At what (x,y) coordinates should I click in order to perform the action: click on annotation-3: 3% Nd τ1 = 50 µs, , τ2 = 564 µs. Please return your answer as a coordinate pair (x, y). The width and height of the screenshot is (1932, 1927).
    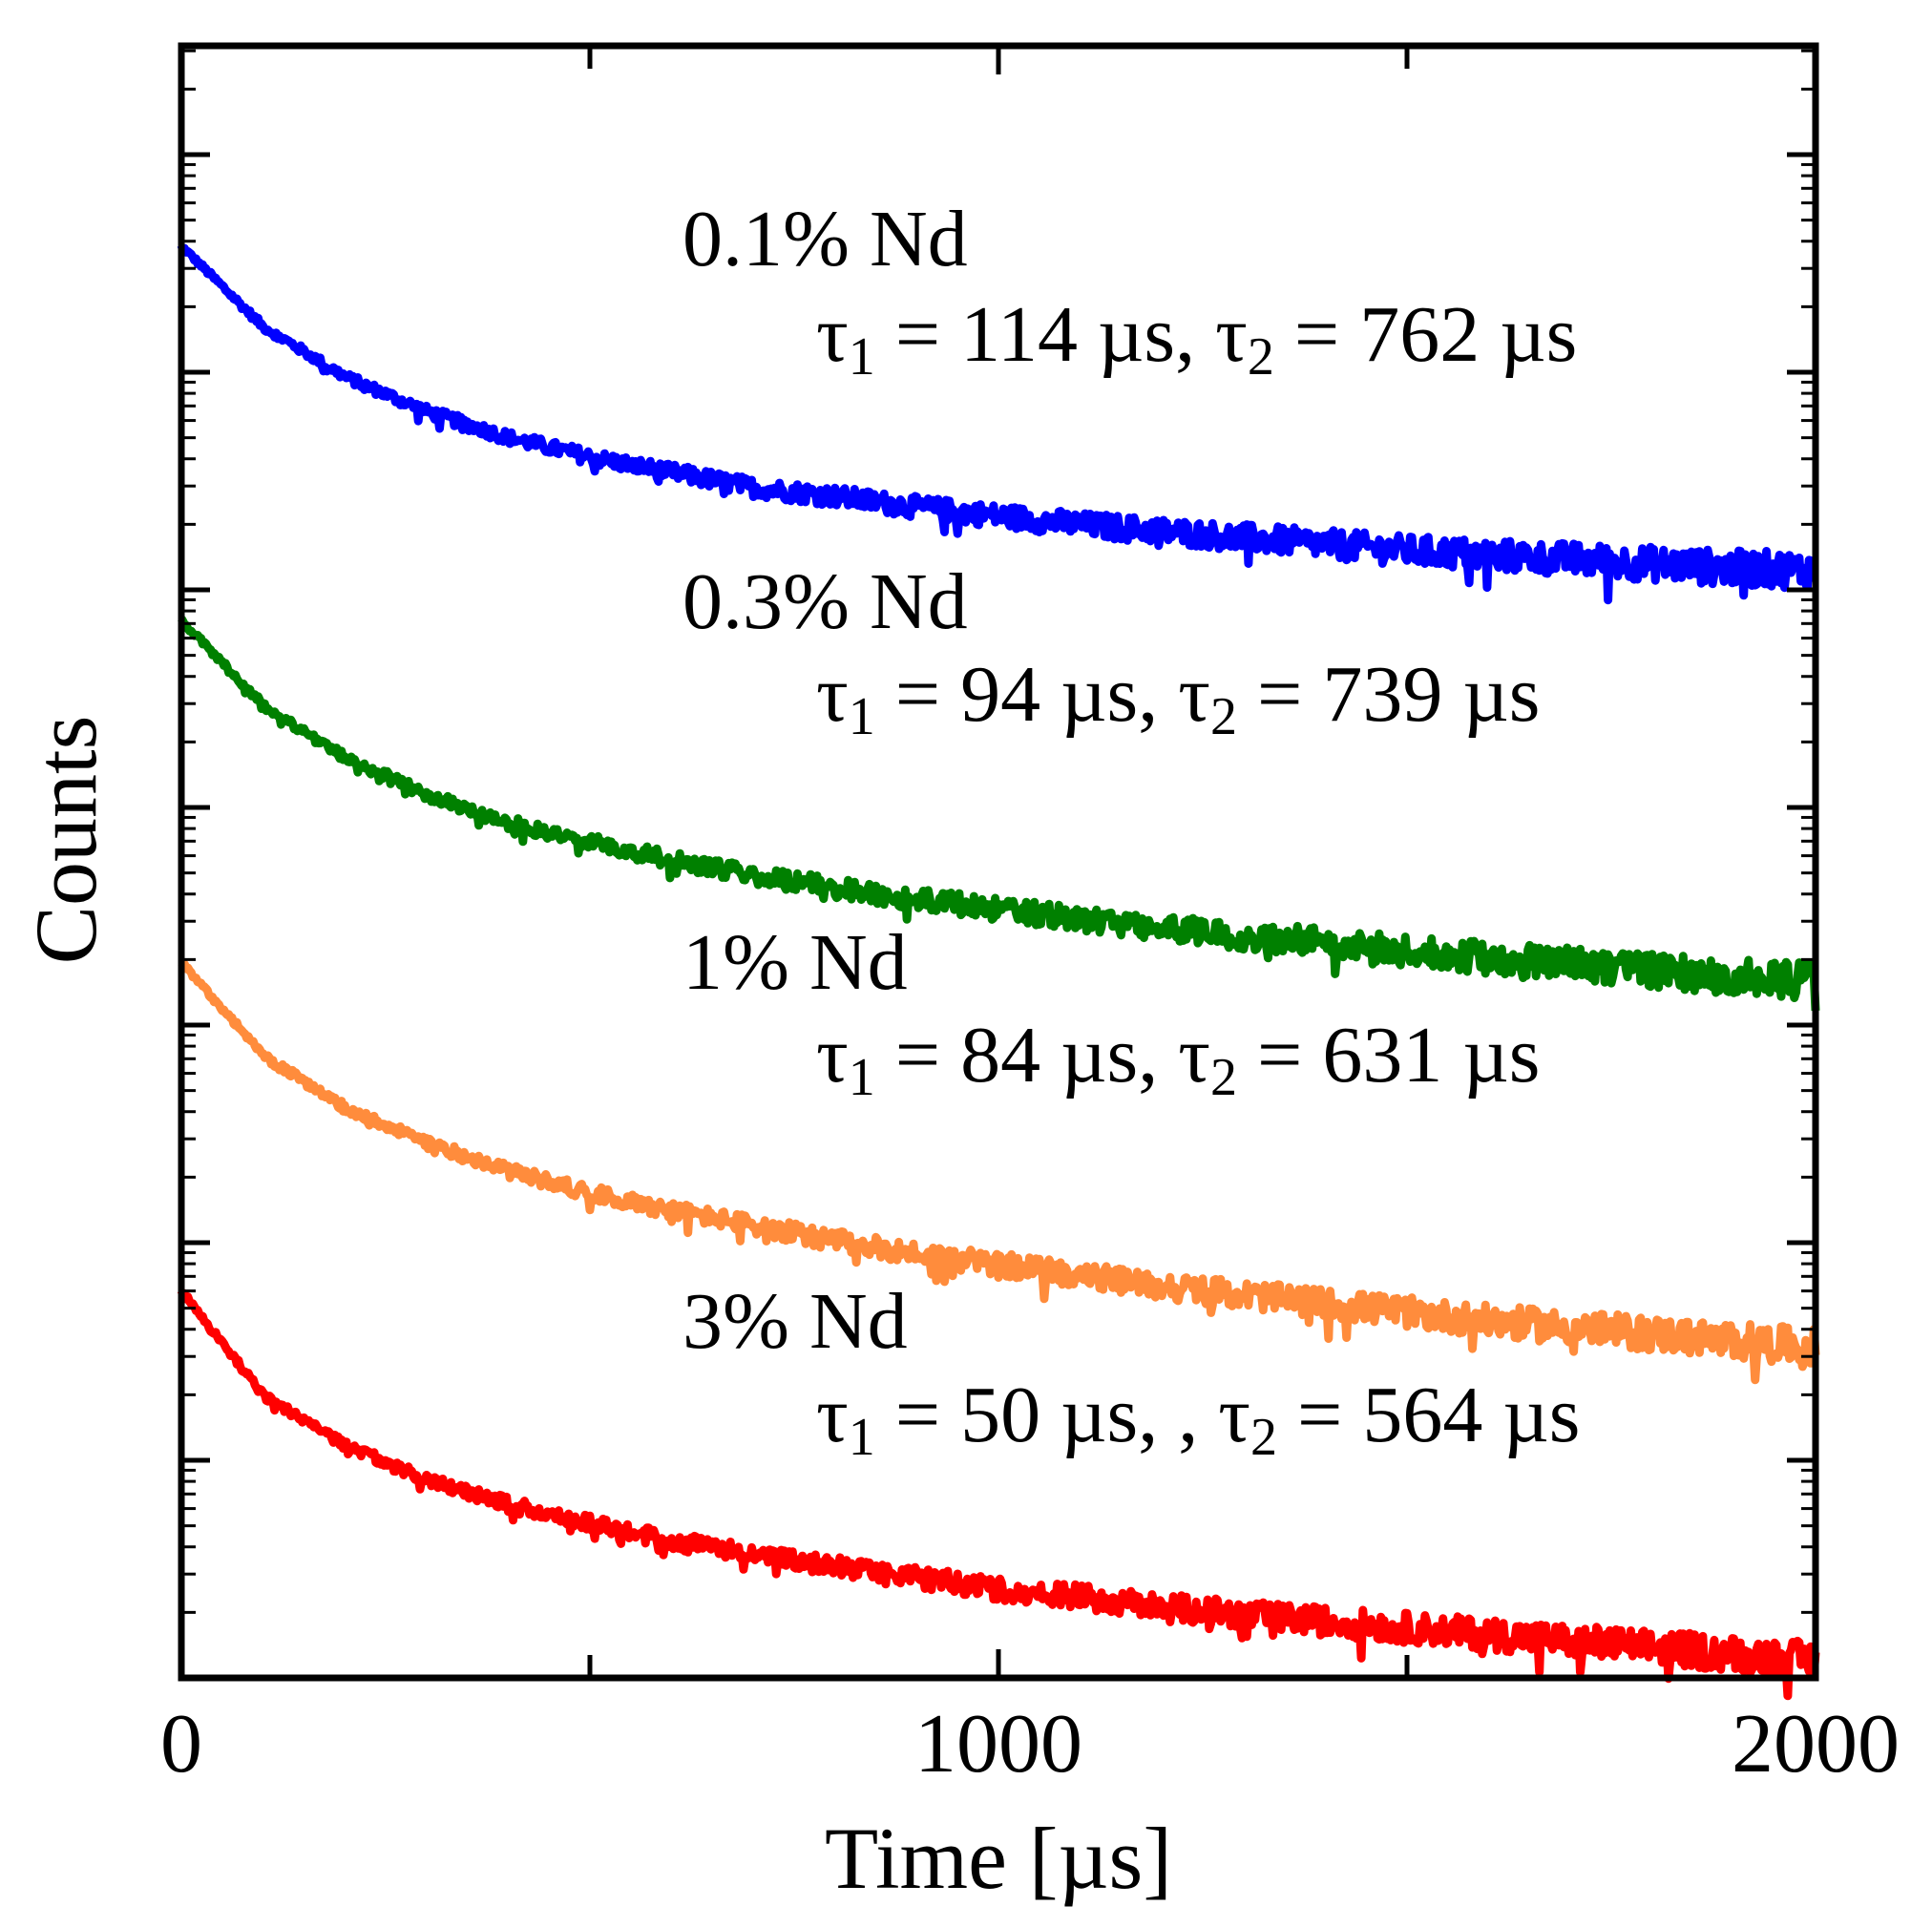
    Looking at the image, I should click on (1131, 1372).